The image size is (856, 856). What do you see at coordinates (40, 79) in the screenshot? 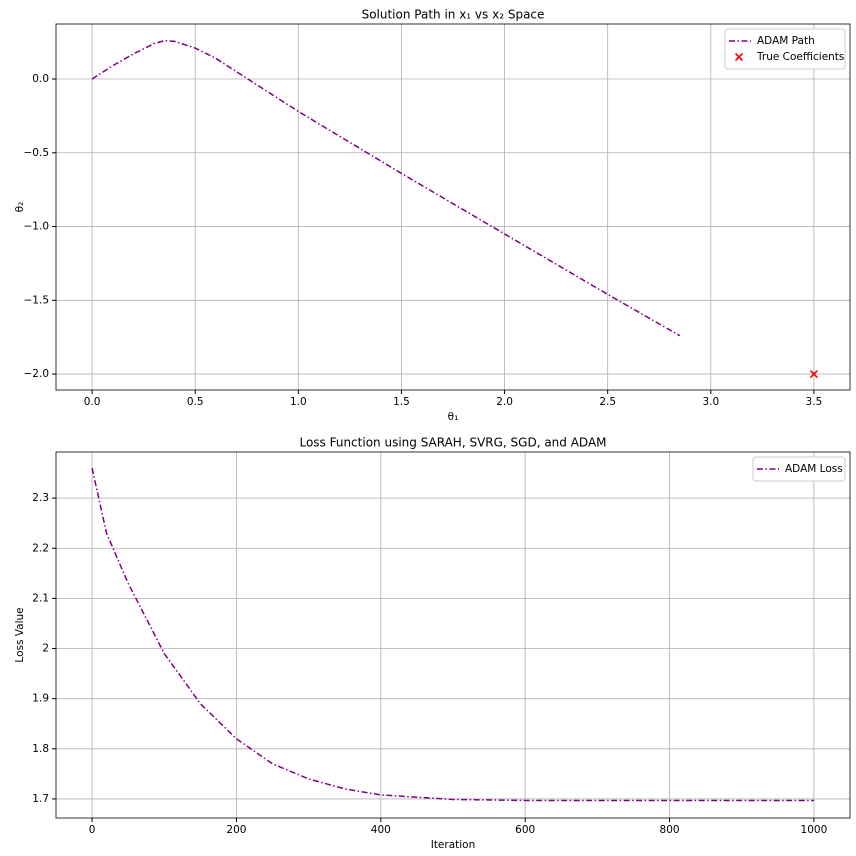
I see `y-tick-label: 0.0` at bounding box center [40, 79].